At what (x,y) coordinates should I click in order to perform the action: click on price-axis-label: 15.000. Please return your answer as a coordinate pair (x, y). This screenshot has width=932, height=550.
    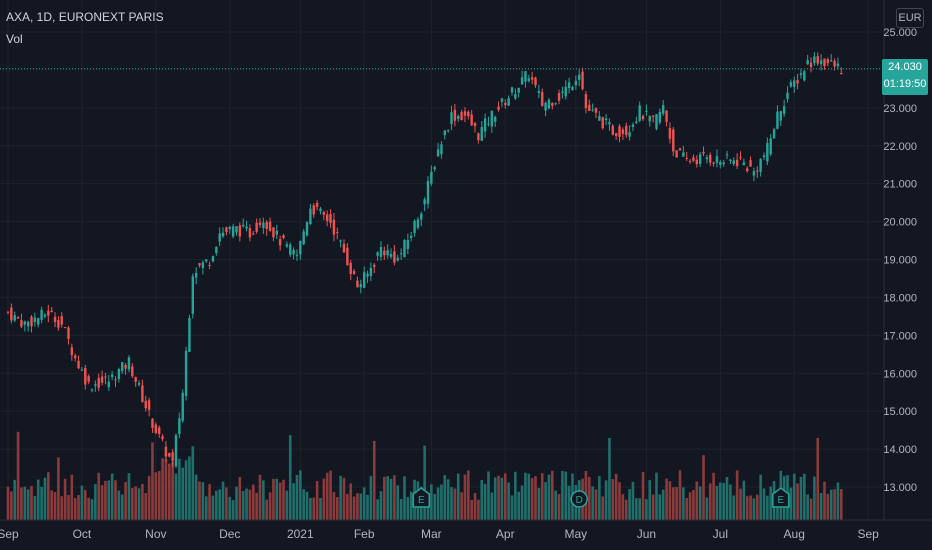
    Looking at the image, I should click on (900, 412).